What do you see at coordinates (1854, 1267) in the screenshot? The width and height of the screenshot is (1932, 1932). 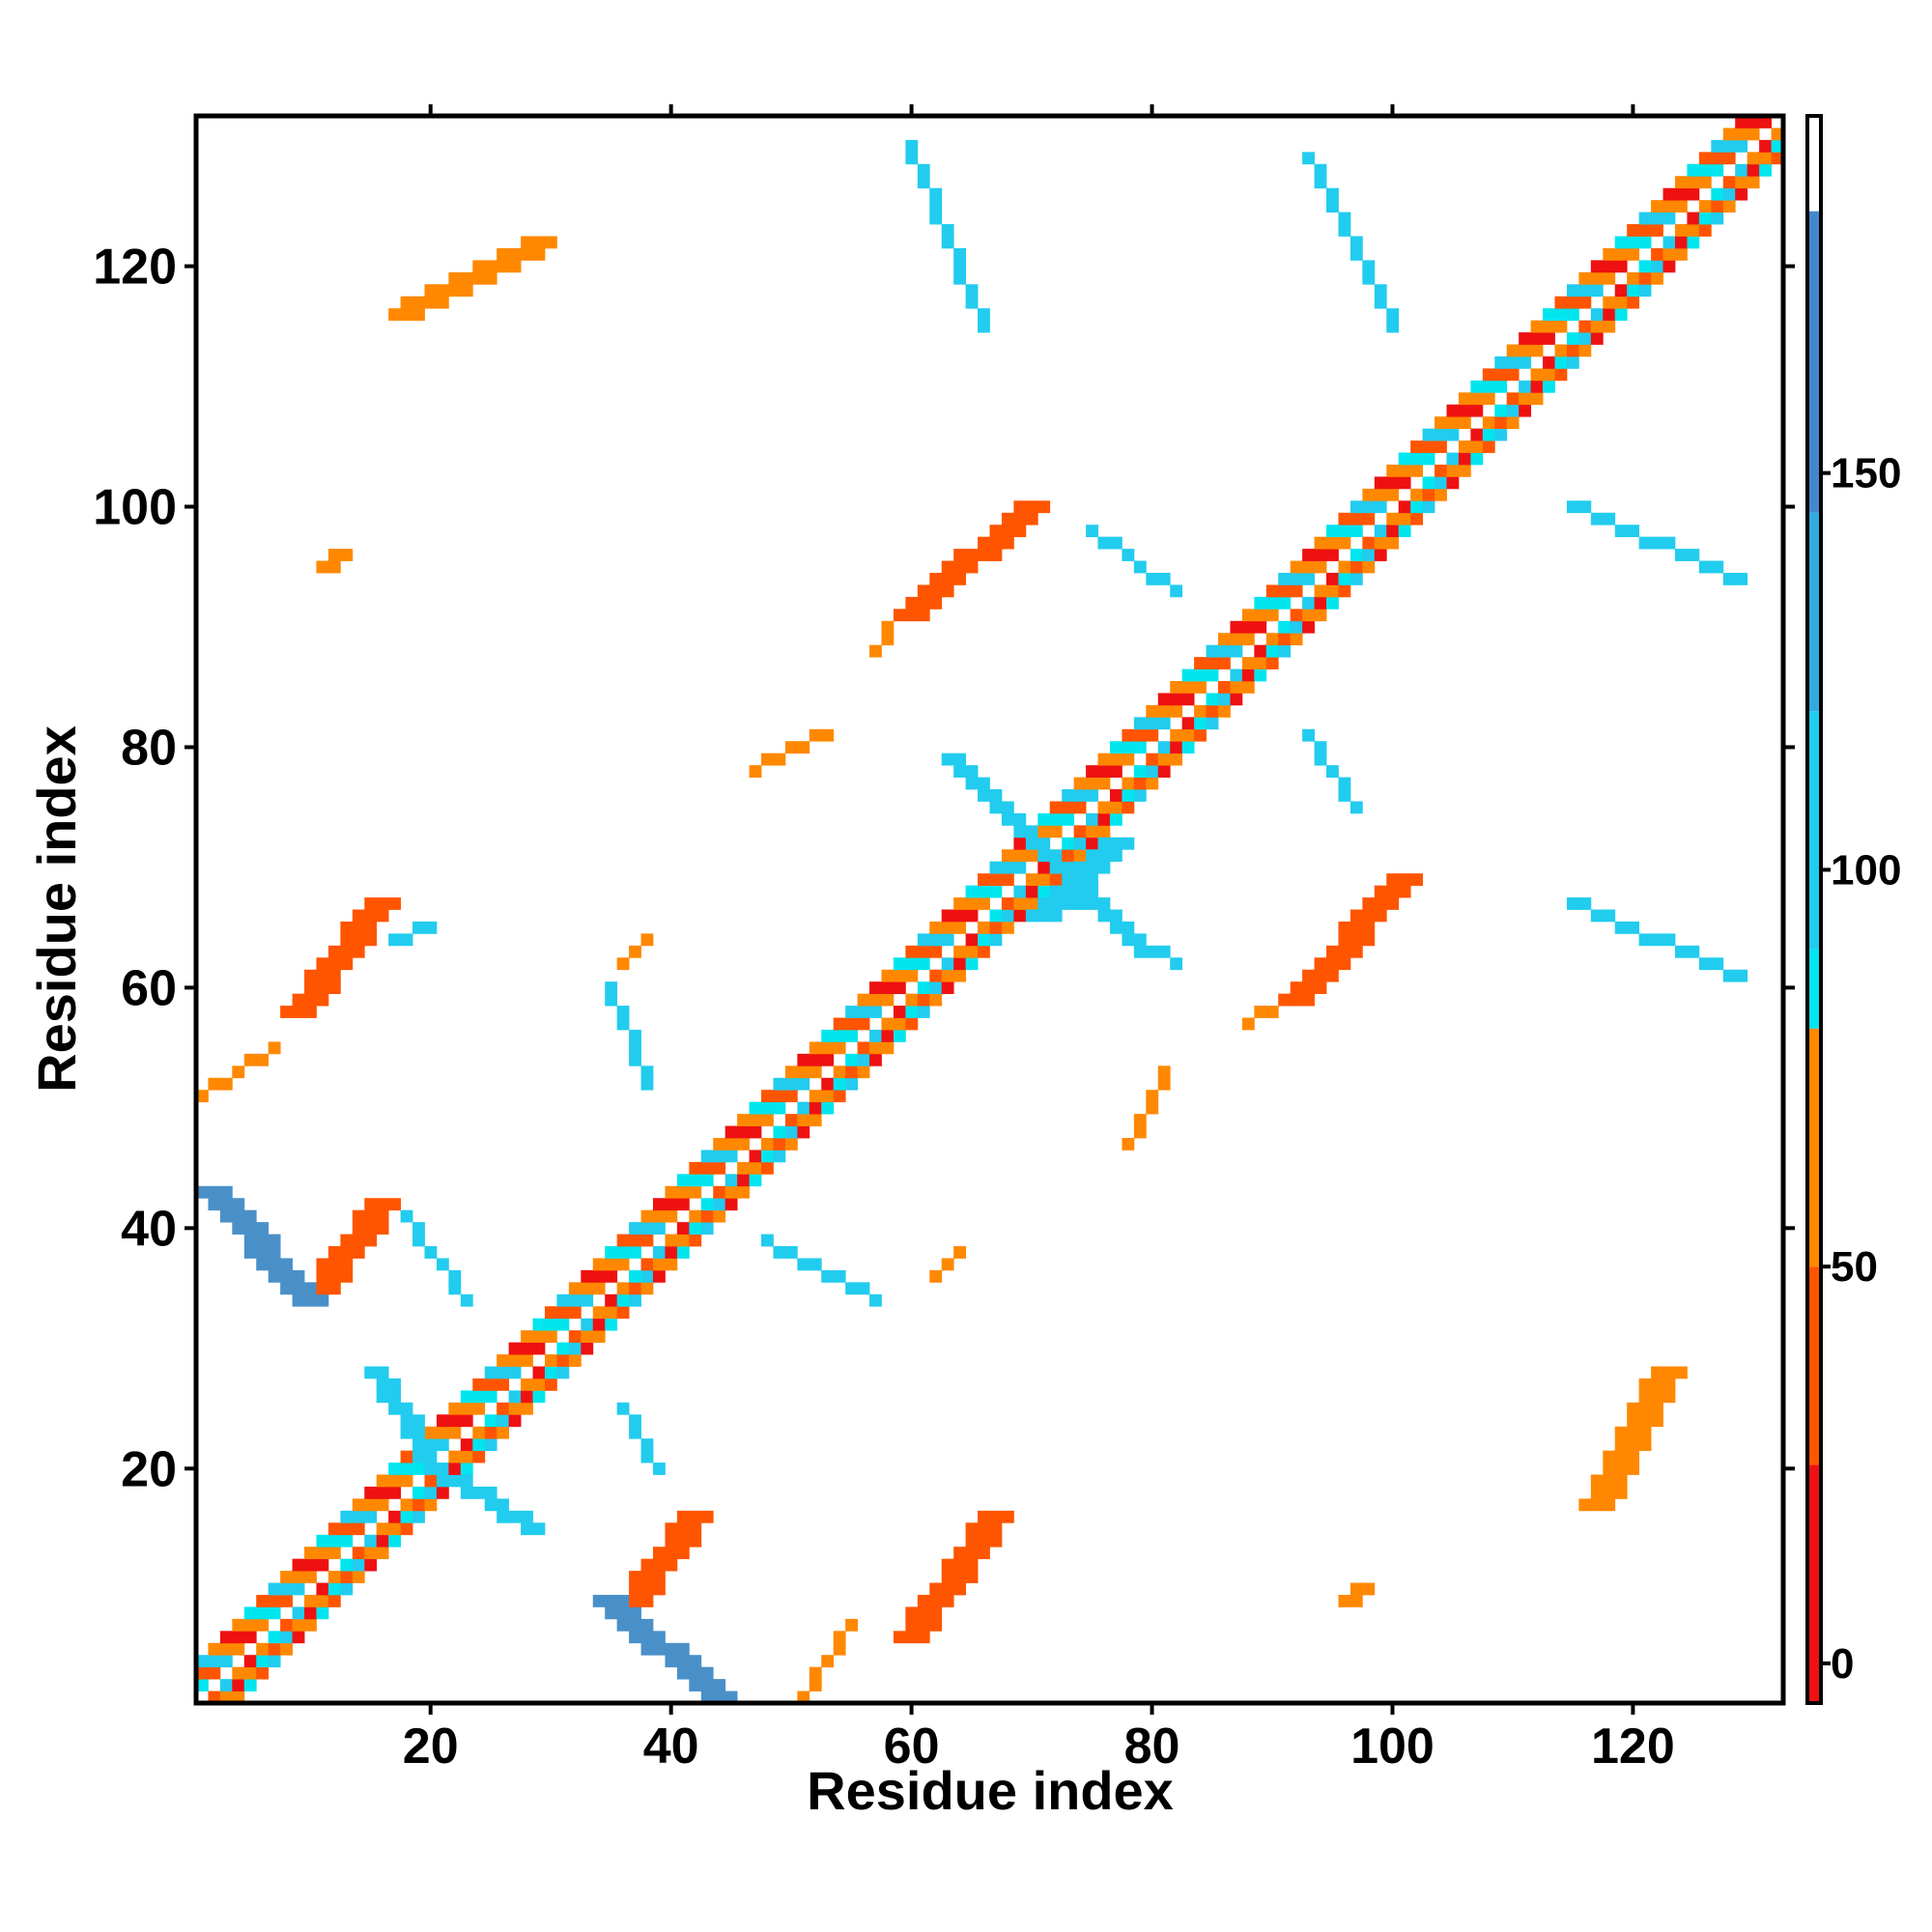 I see `colorbar-tick-label: 50` at bounding box center [1854, 1267].